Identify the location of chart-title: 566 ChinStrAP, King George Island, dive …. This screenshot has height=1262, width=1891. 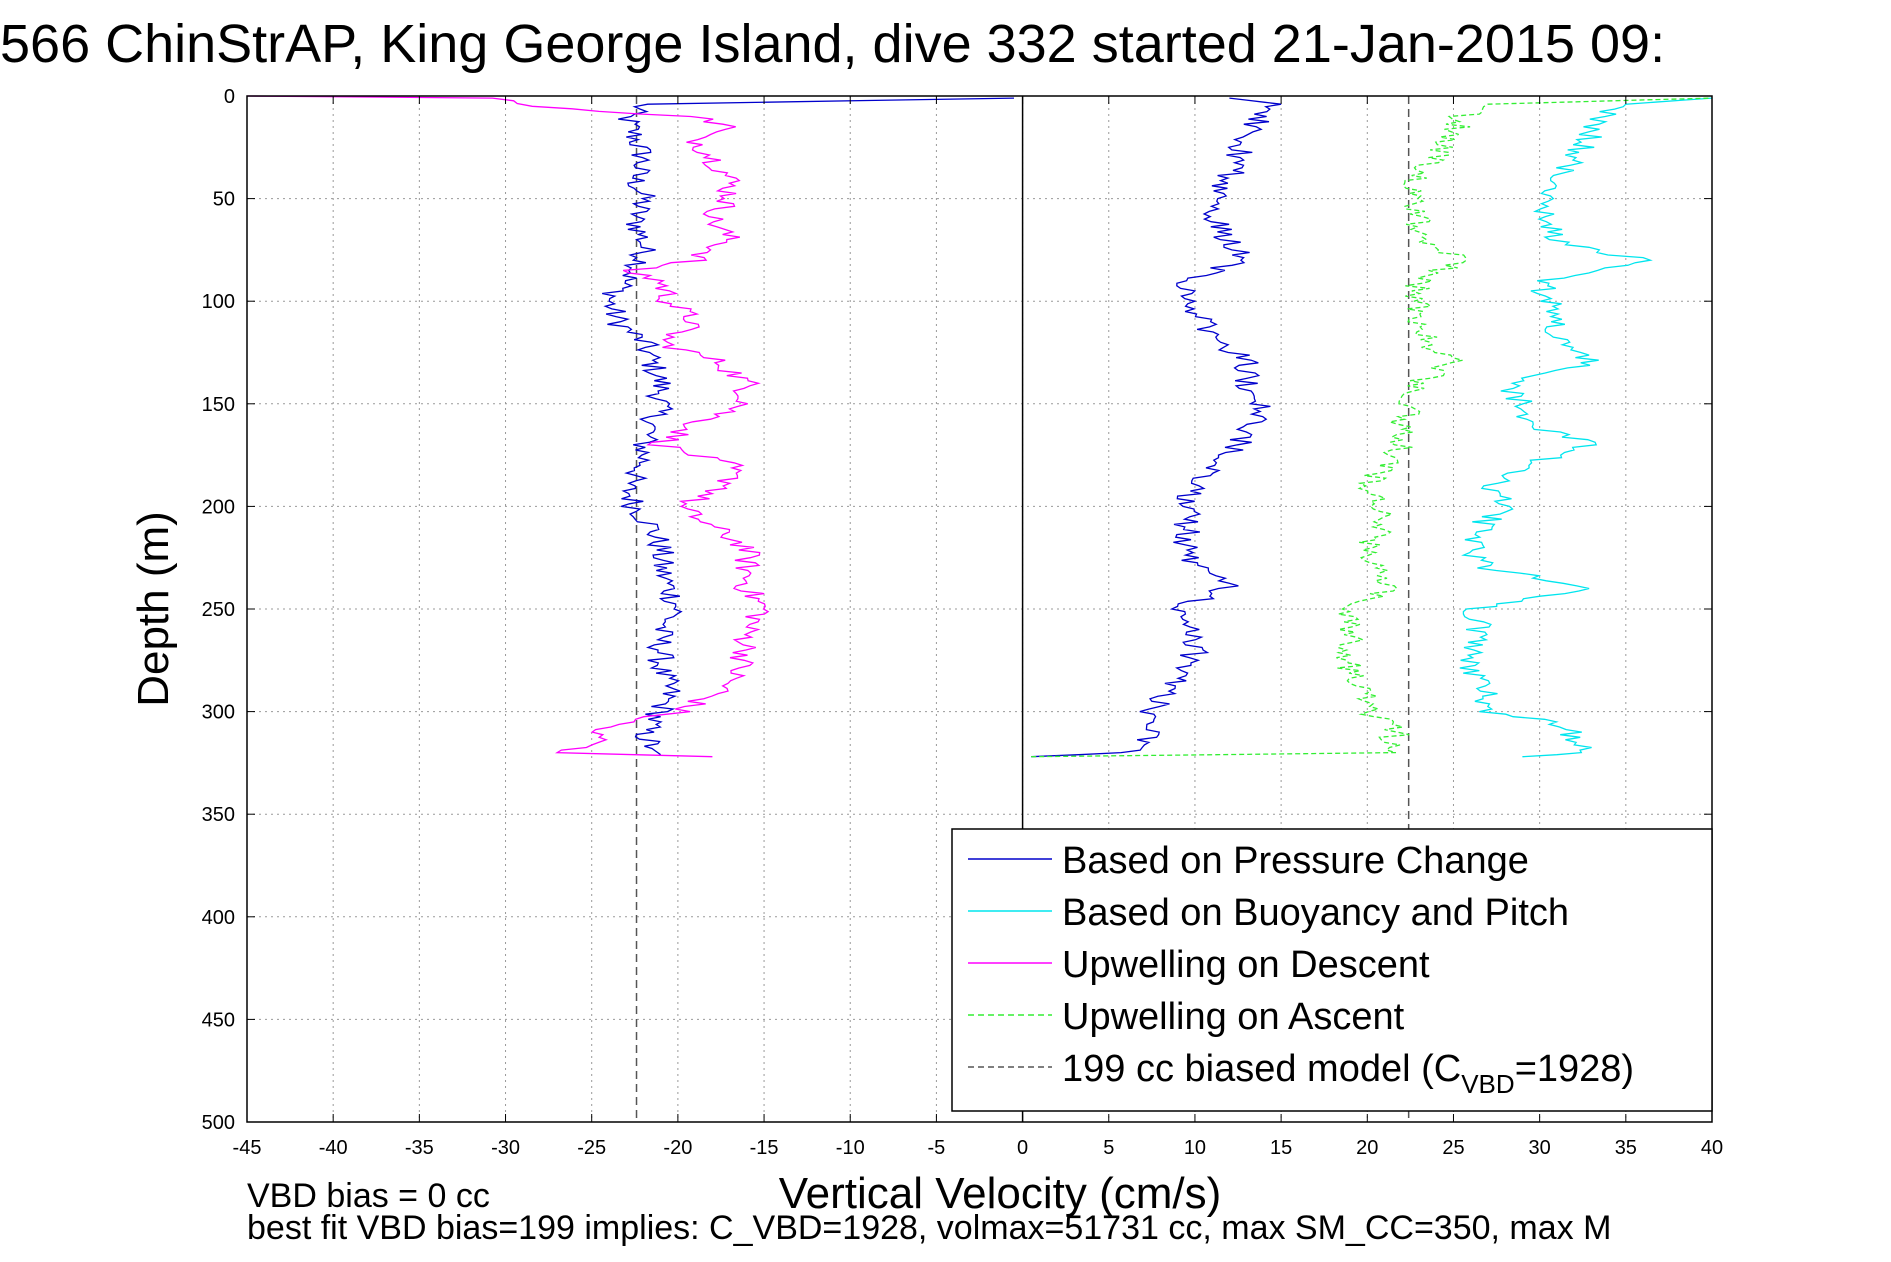
(832, 44).